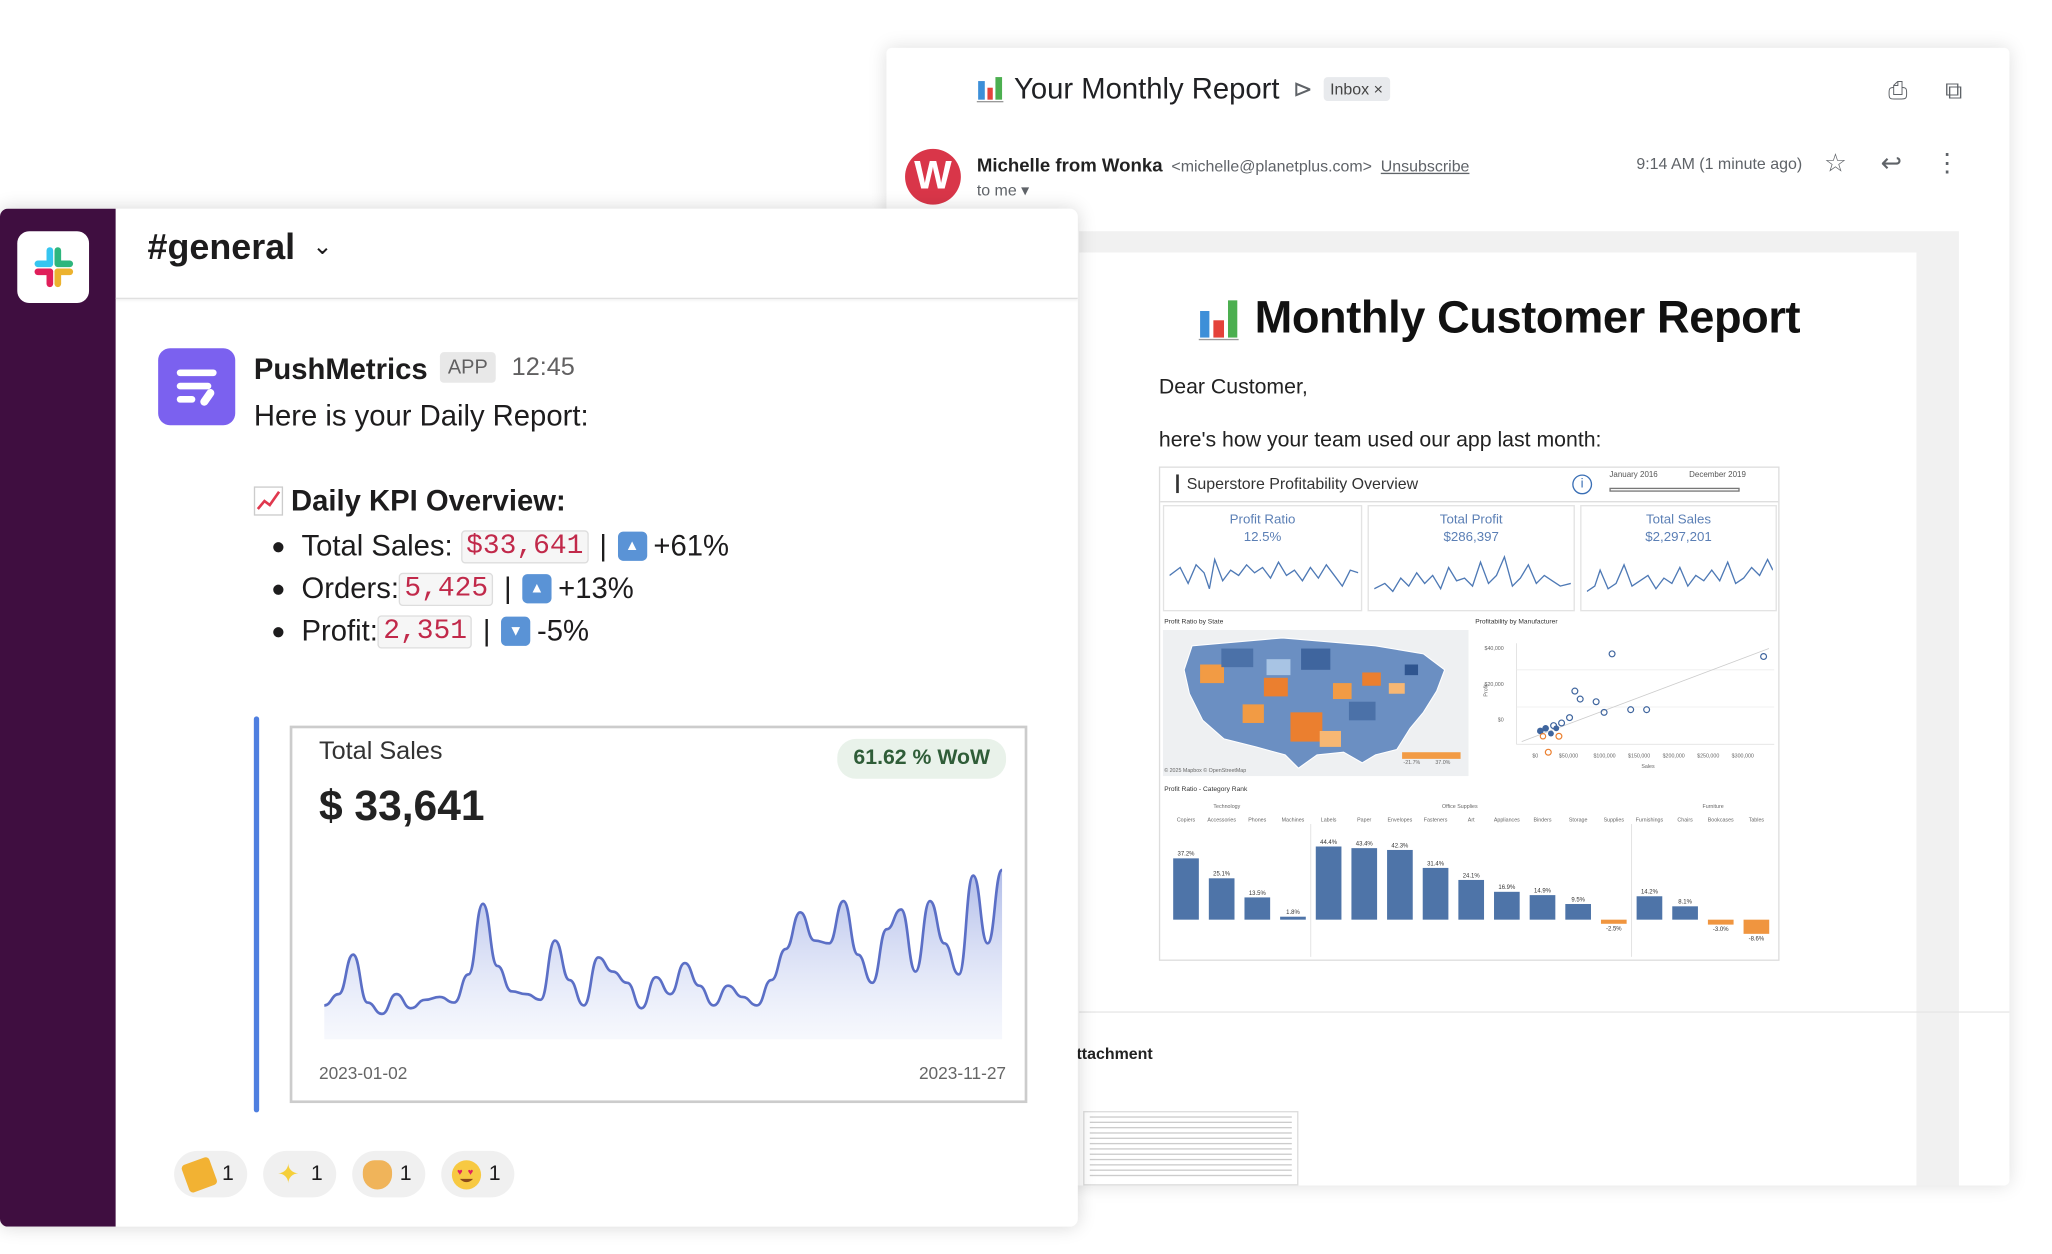 This screenshot has height=1254, width=2052. What do you see at coordinates (1717, 475) in the screenshot?
I see `slider-end-label: December 2019` at bounding box center [1717, 475].